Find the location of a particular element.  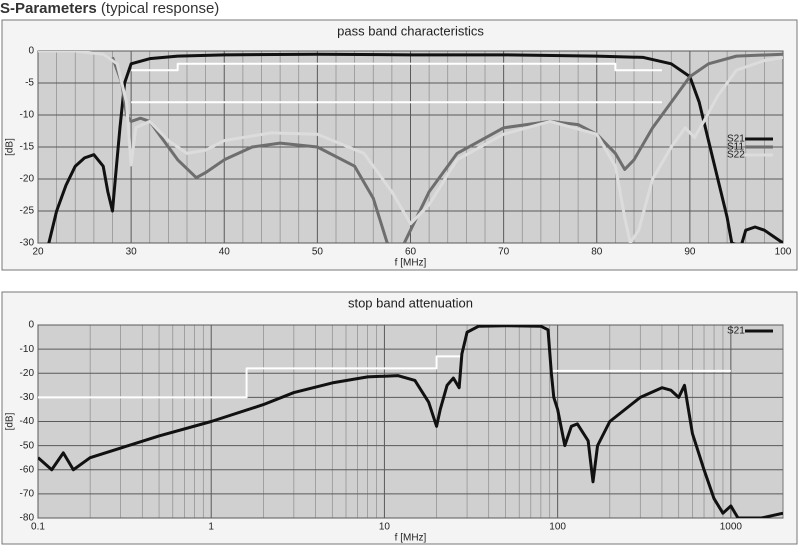

x-tick-label: 1000 is located at coordinates (731, 527).